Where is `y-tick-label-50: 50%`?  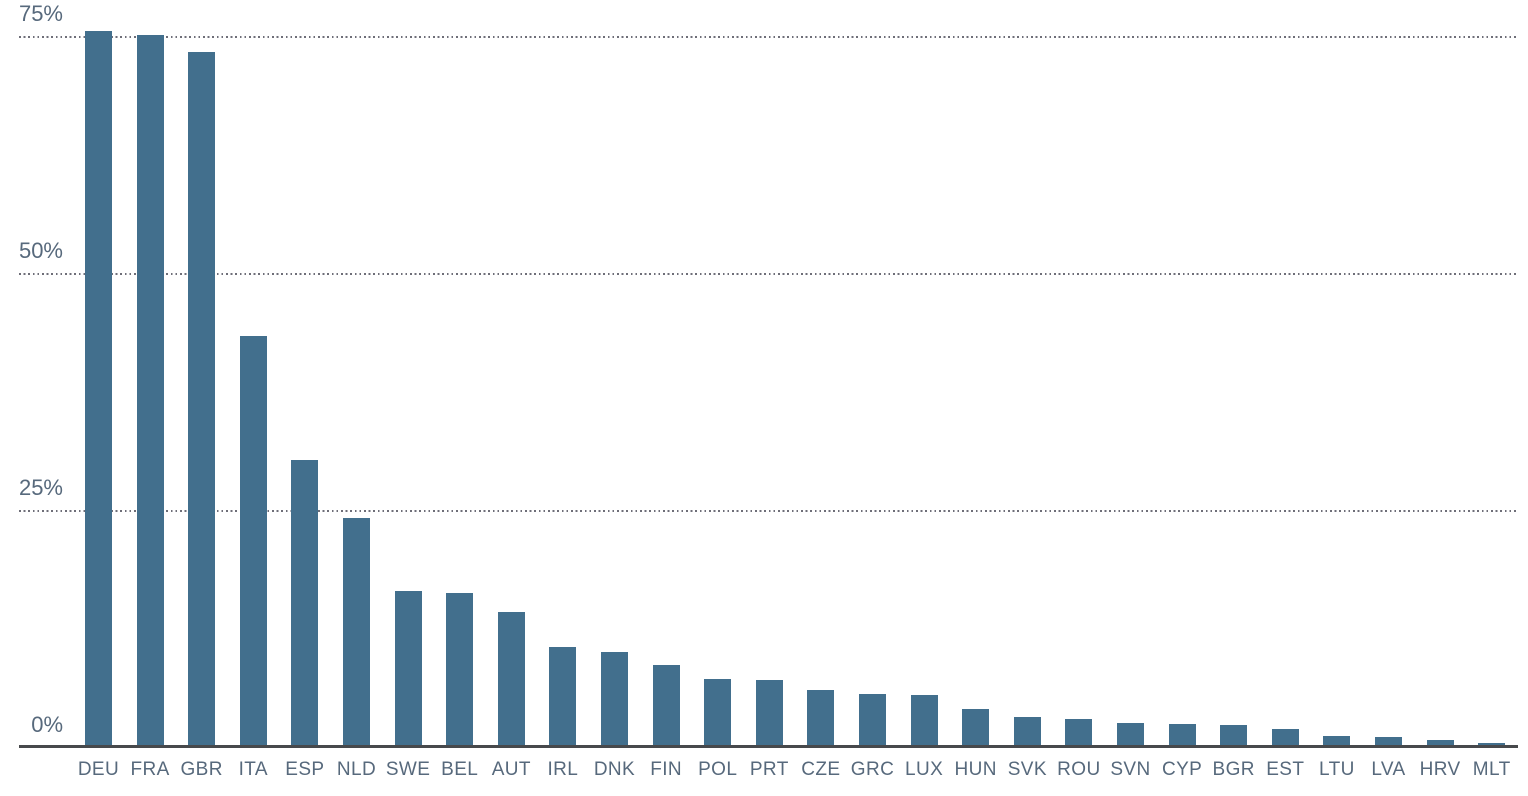
y-tick-label-50: 50% is located at coordinates (40, 250).